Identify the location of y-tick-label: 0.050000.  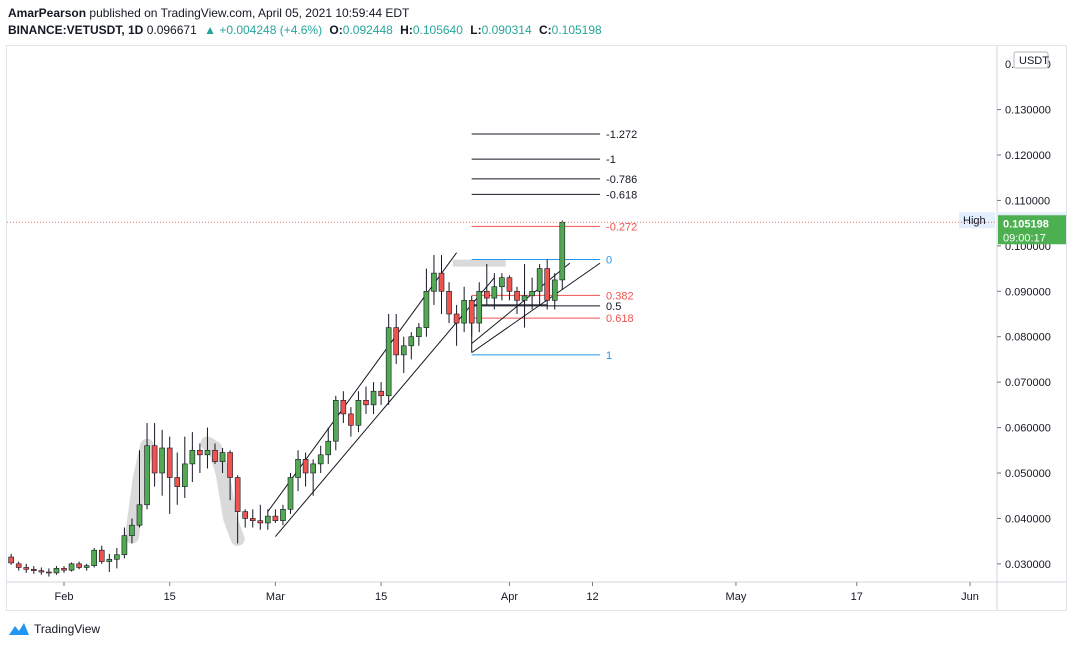
(1028, 474).